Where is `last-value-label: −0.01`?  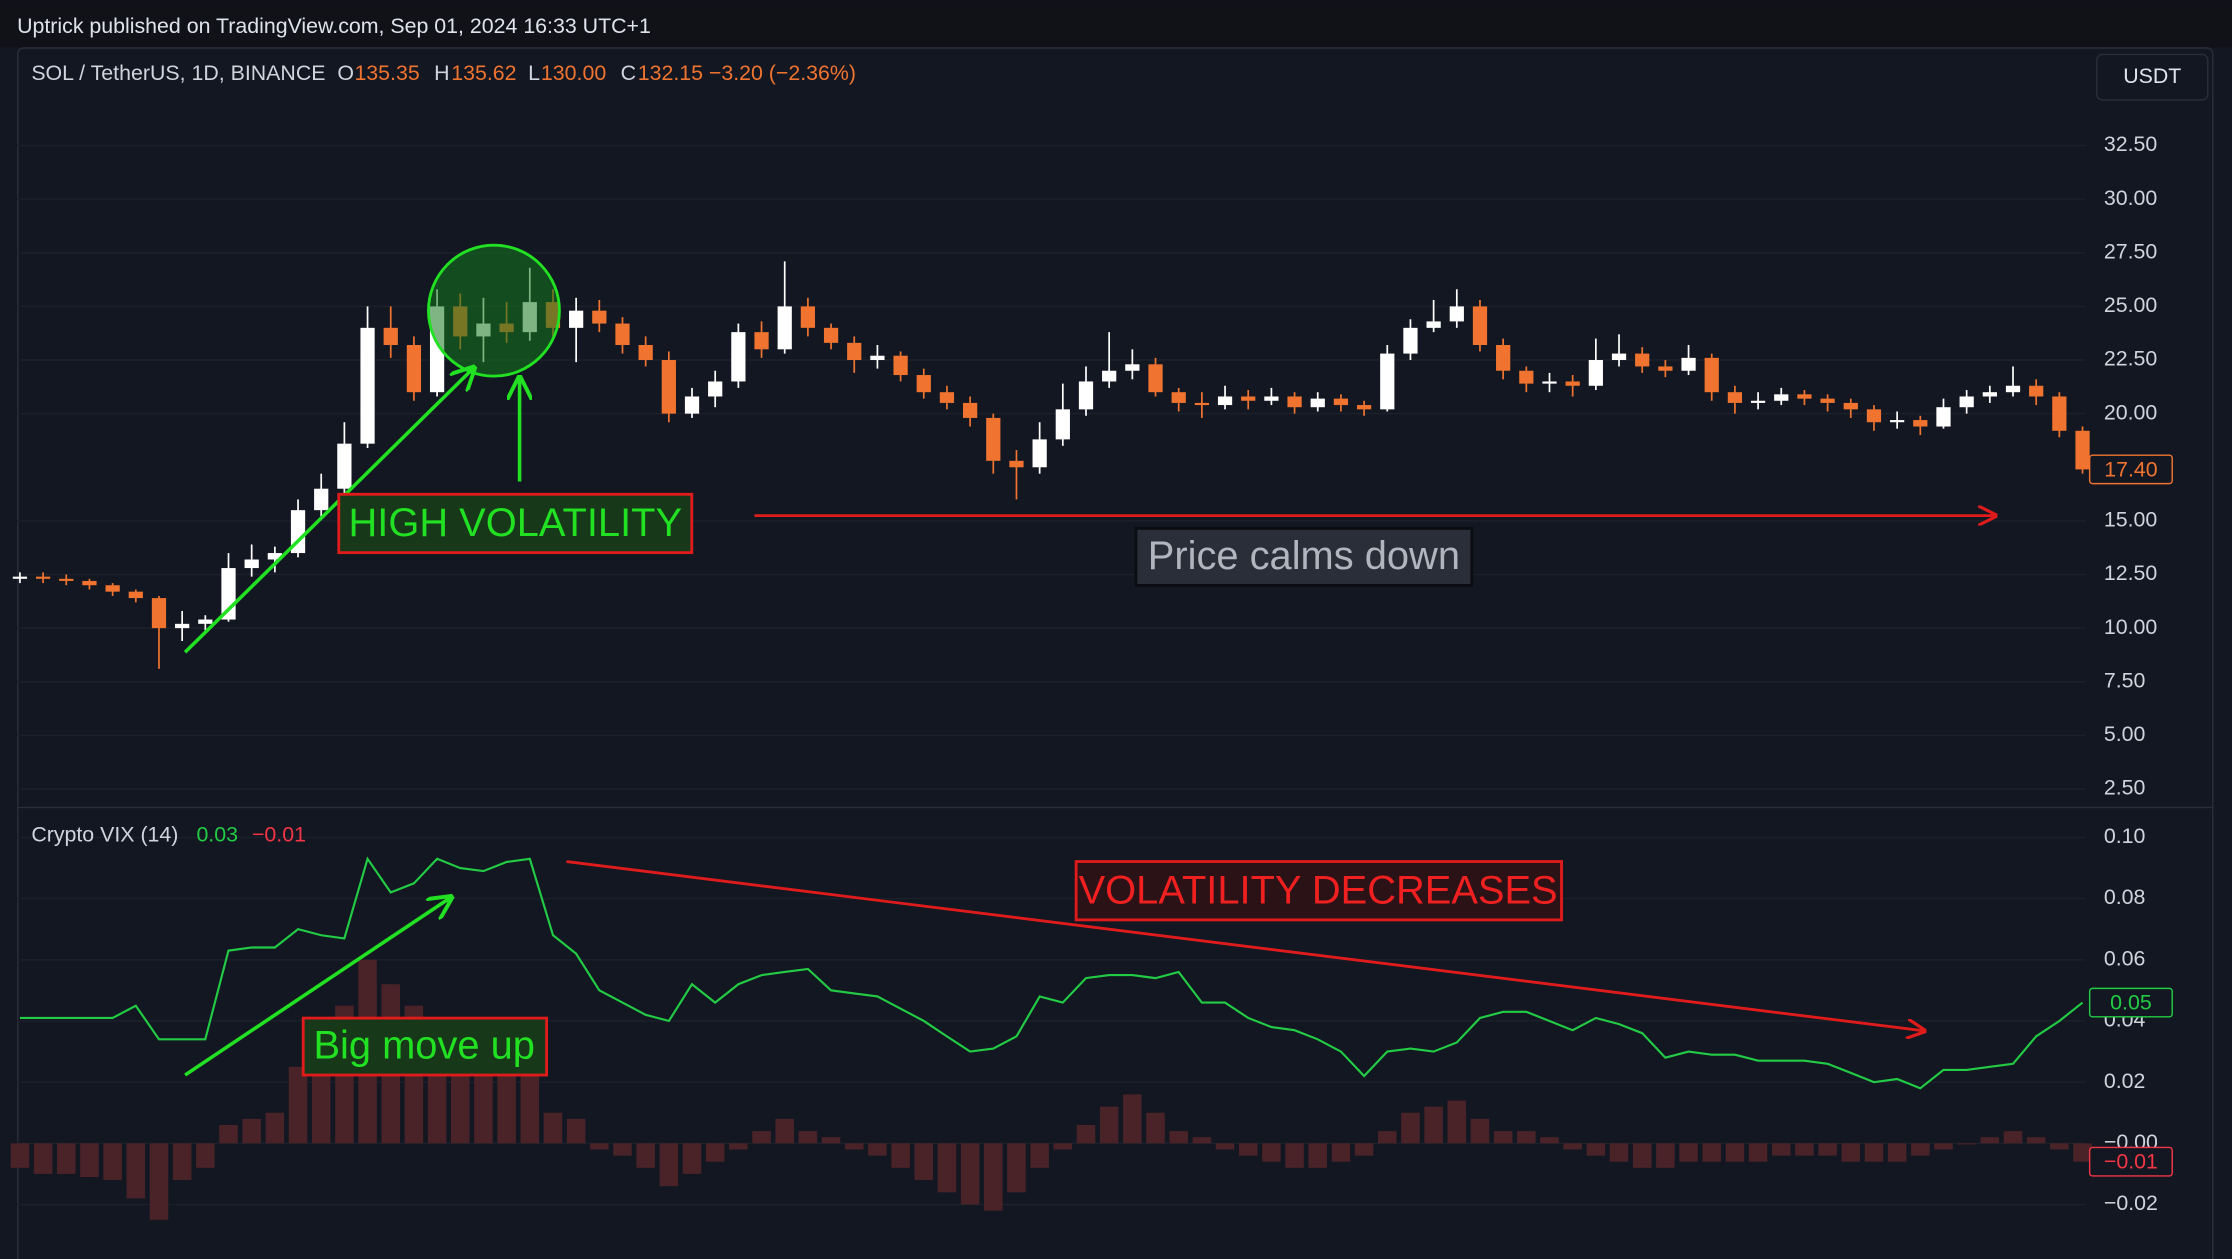 last-value-label: −0.01 is located at coordinates (2131, 1162).